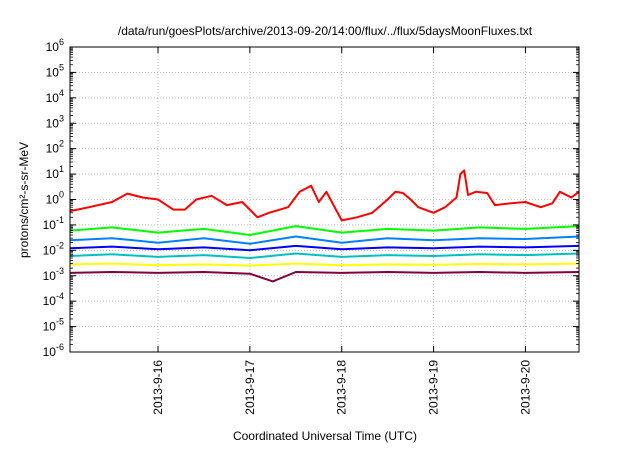 The height and width of the screenshot is (453, 640). I want to click on x-tick-label: 2013-9-16, so click(158, 387).